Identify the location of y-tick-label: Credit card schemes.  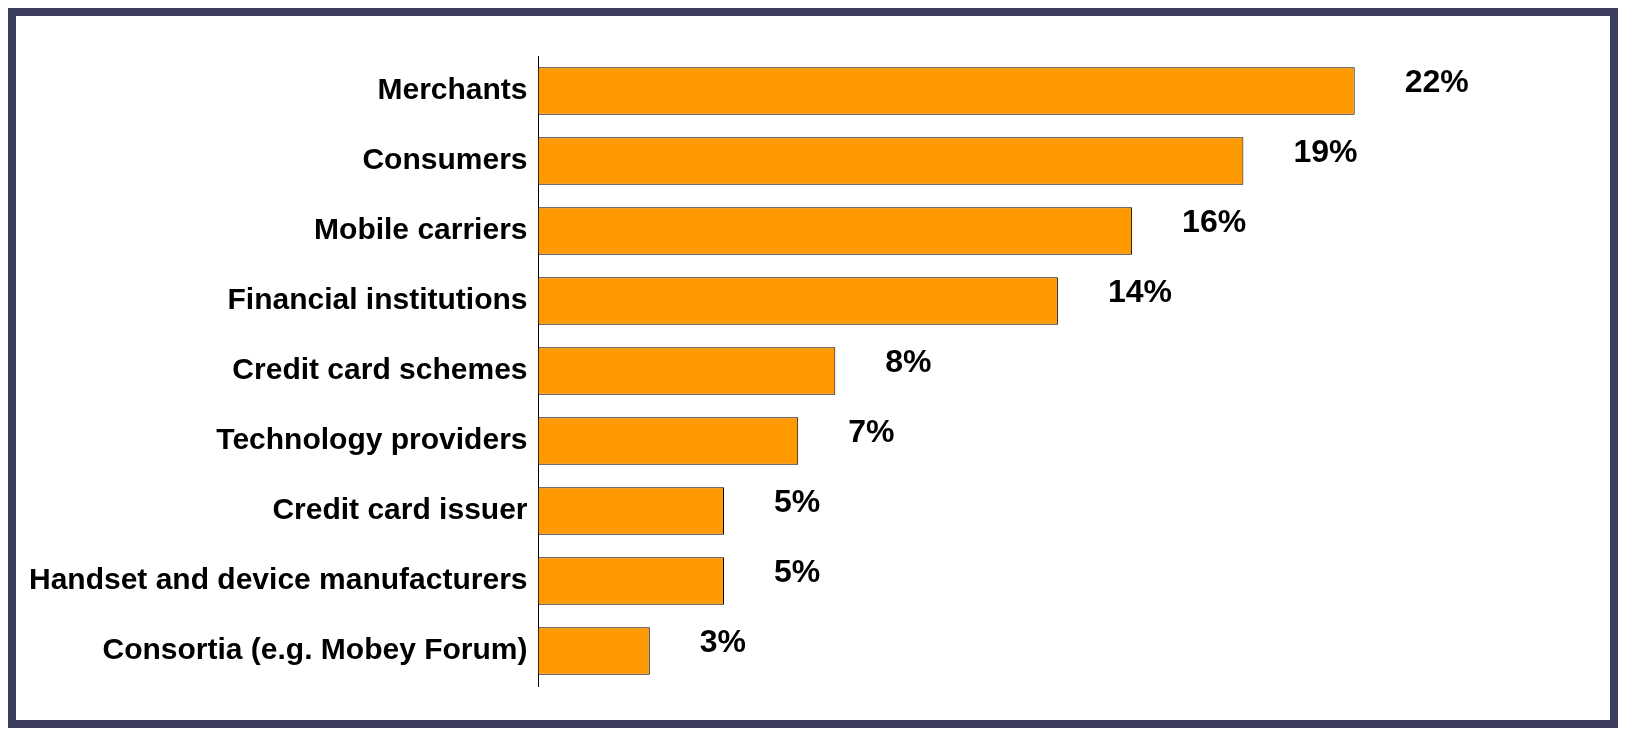
(380, 369).